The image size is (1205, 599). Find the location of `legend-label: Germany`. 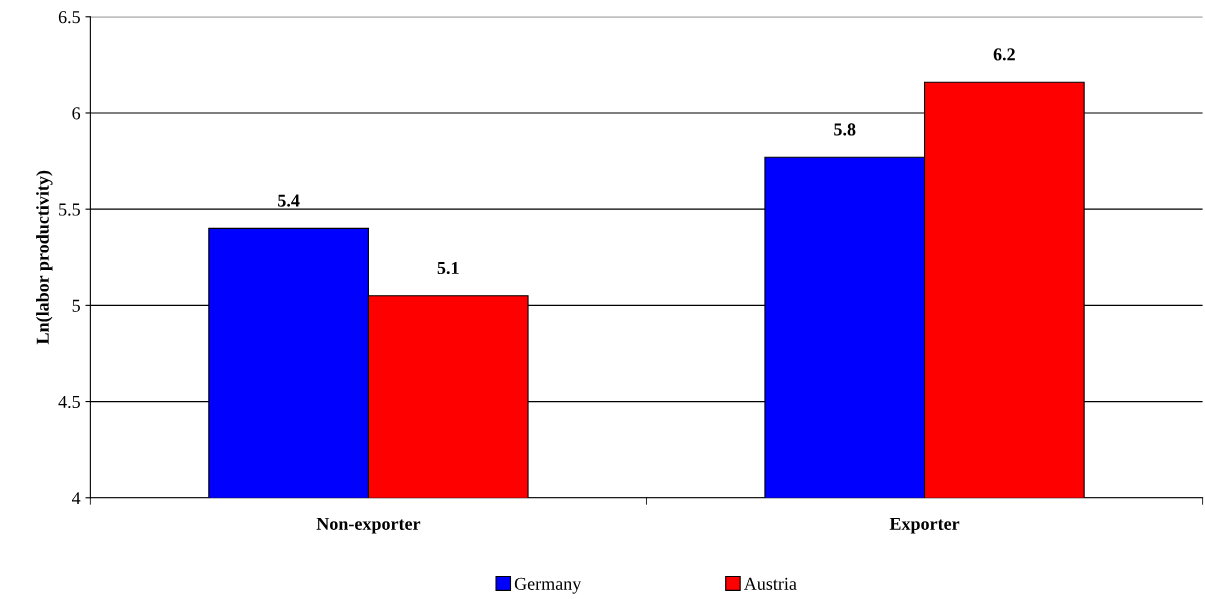

legend-label: Germany is located at coordinates (548, 585).